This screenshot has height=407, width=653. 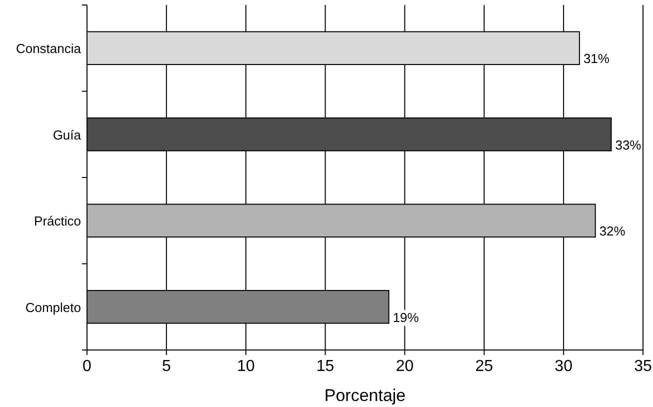 I want to click on data-label: 33%, so click(x=628, y=144).